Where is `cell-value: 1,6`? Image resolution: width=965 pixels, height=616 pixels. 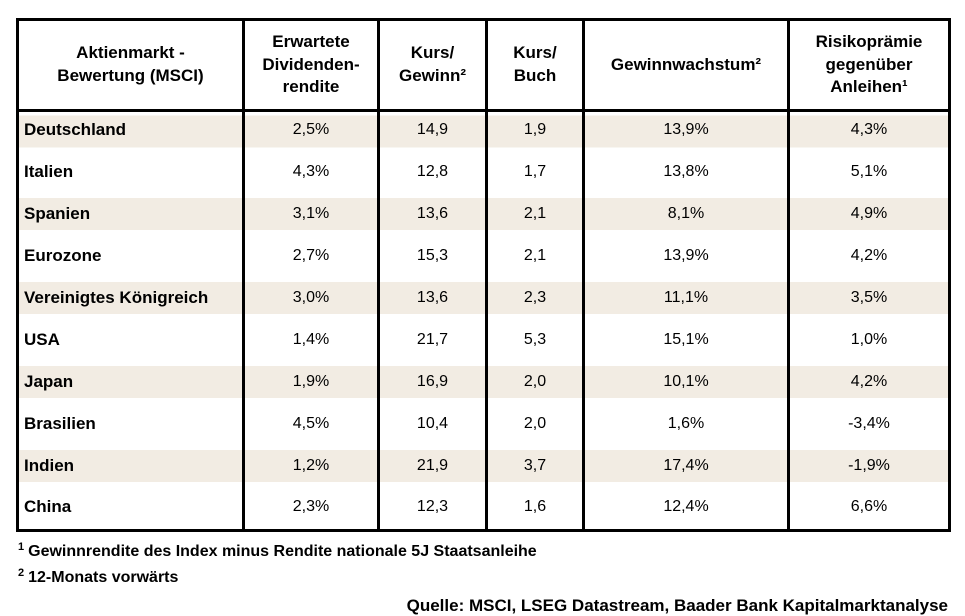 cell-value: 1,6 is located at coordinates (534, 509).